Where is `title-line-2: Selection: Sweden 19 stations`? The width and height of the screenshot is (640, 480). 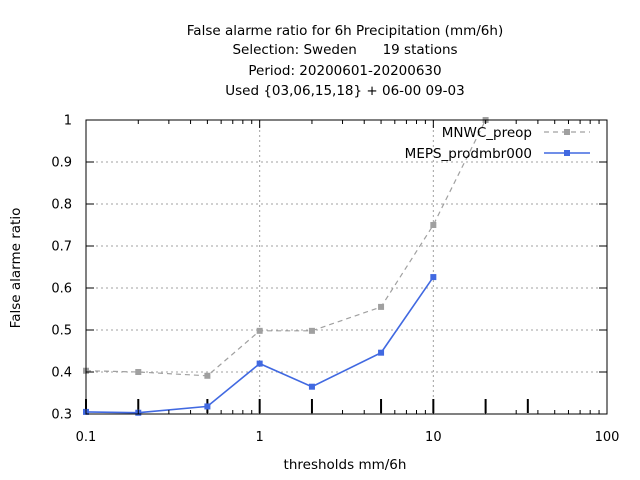
title-line-2: Selection: Sweden 19 stations is located at coordinates (344, 50).